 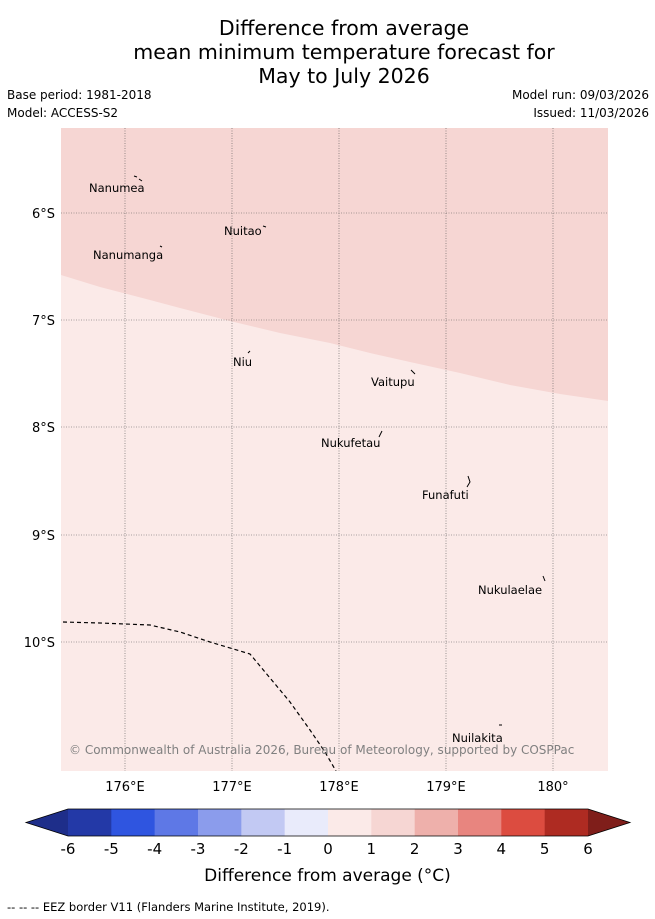 I want to click on lon-tick-179e: 179°E, so click(x=446, y=787).